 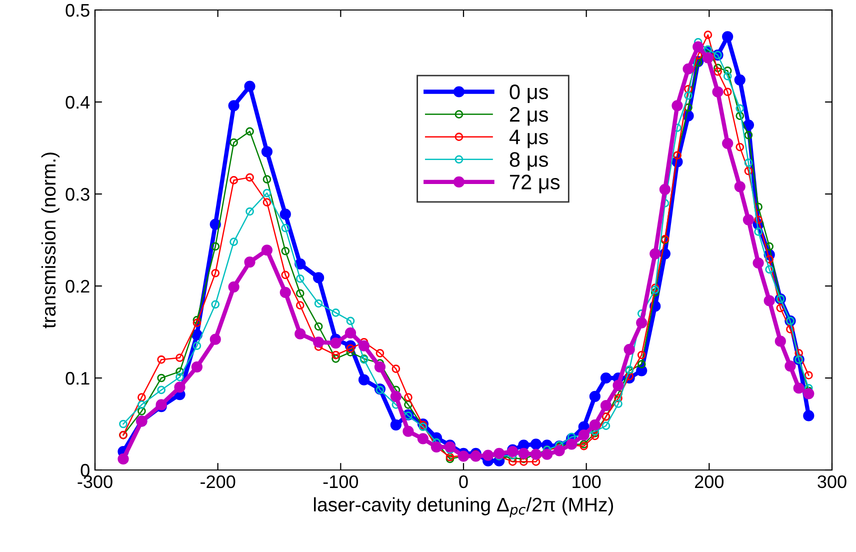 I want to click on y-tick-label: 0, so click(x=85, y=470).